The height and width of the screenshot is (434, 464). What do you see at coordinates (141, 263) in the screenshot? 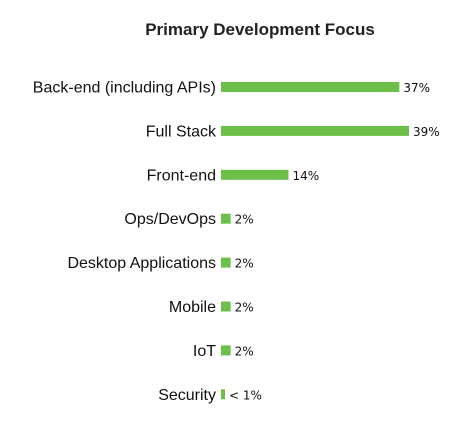
I see `category-label: Desktop Applications` at bounding box center [141, 263].